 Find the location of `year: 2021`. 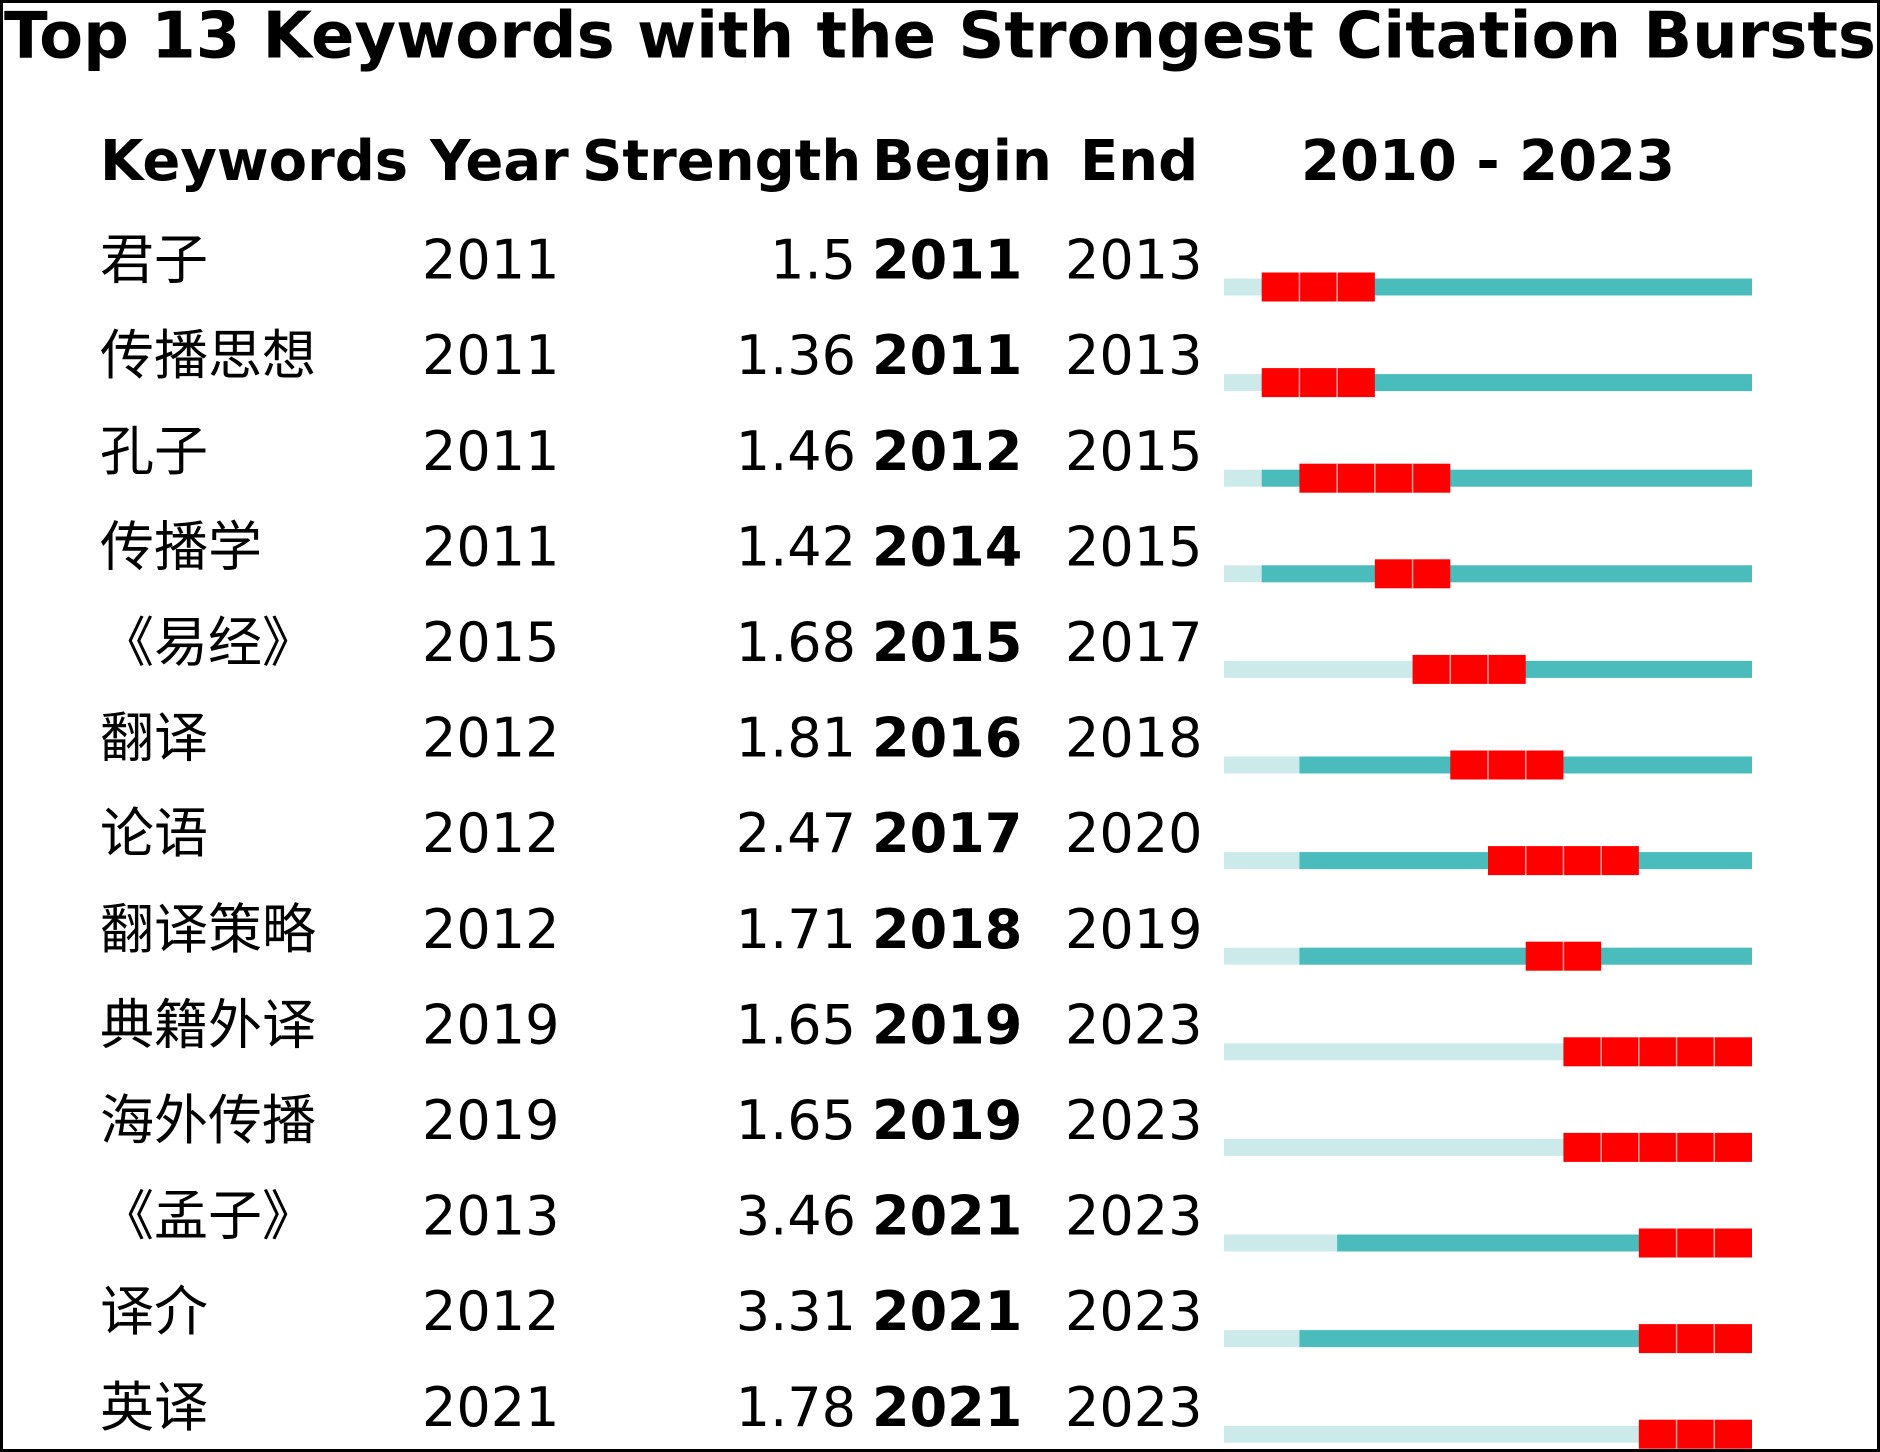

year: 2021 is located at coordinates (490, 1407).